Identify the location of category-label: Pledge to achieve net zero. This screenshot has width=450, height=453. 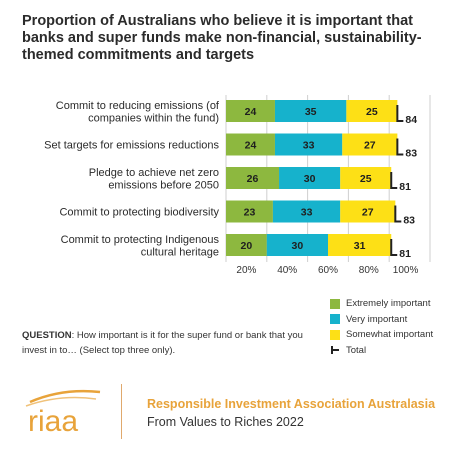
(154, 173).